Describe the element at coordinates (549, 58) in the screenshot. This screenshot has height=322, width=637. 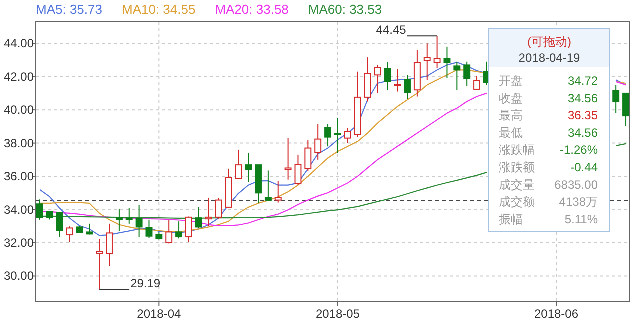
I see `annotation: 2018-04-19` at that location.